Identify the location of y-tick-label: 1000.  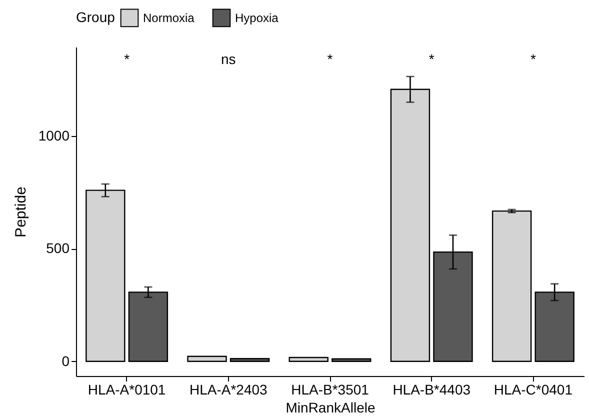
(54, 136).